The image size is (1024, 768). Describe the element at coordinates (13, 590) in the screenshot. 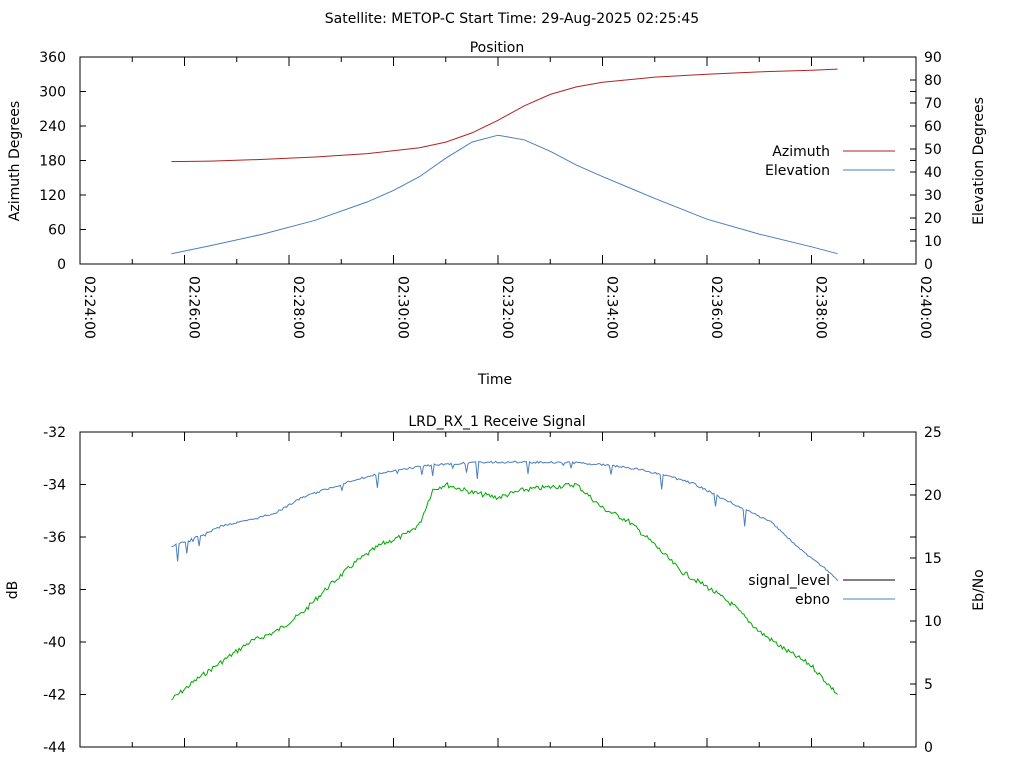

I see `db-axis-label: dB` at that location.